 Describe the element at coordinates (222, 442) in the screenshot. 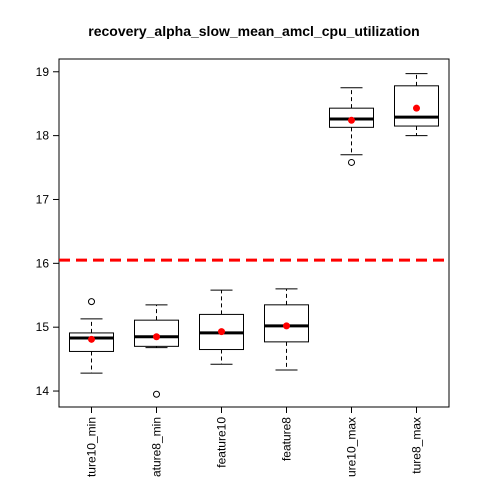

I see `x-category-label: feature10` at that location.